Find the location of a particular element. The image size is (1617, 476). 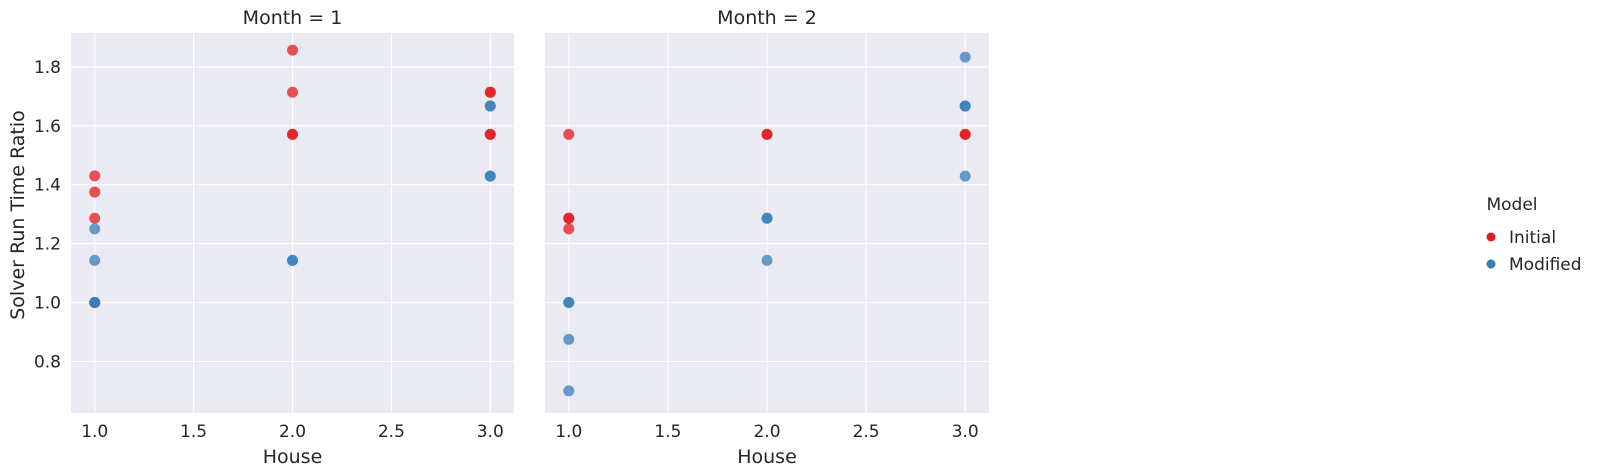

y-tick-label: 0.8 is located at coordinates (47, 362).